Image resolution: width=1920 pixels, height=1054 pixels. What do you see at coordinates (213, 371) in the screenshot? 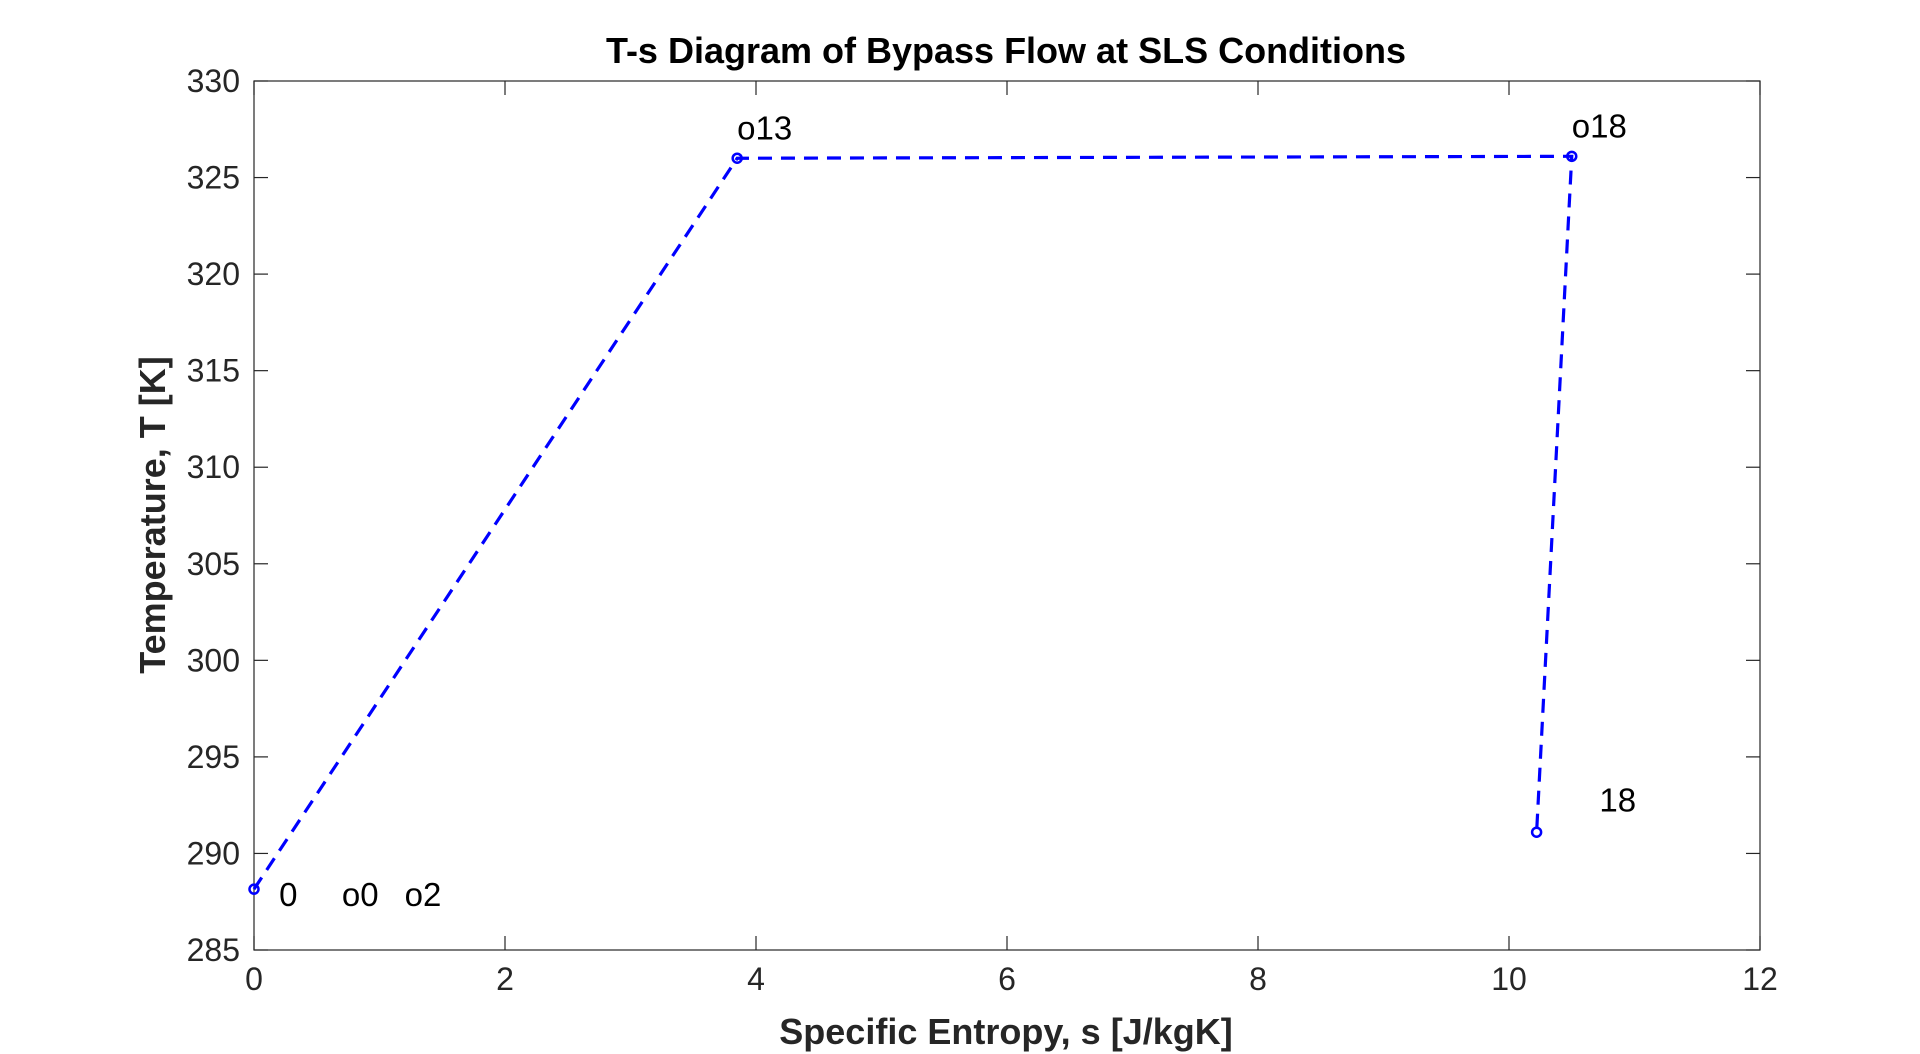
I see `y-tick-label: 315` at bounding box center [213, 371].